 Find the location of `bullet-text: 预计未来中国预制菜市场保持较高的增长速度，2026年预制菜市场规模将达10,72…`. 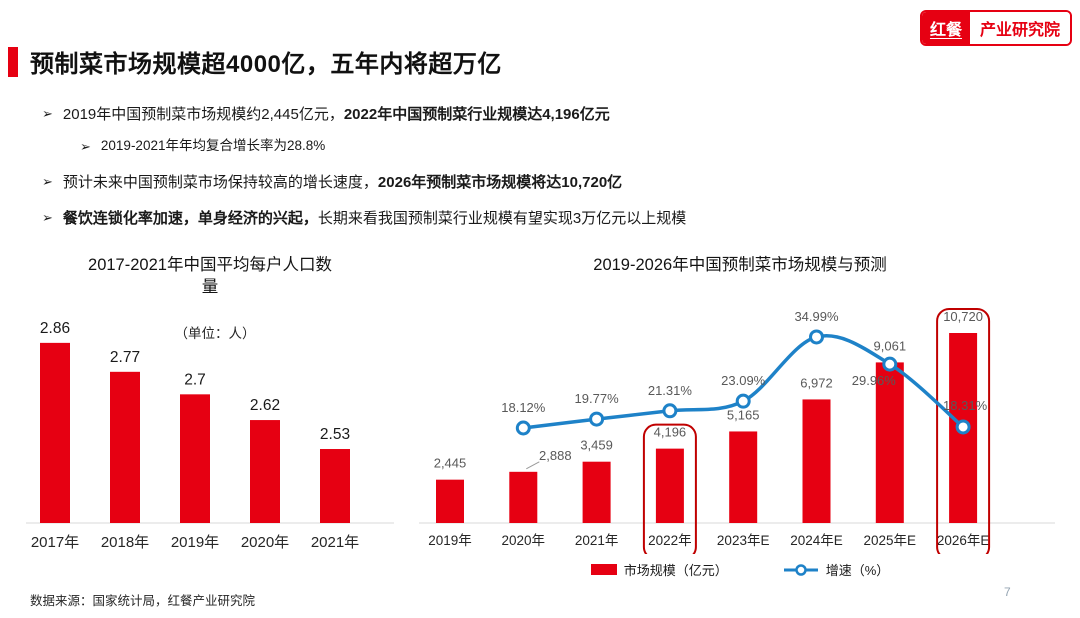

bullet-text: 预计未来中国预制菜市场保持较高的增长速度，2026年预制菜市场规模将达10,72… is located at coordinates (342, 183).